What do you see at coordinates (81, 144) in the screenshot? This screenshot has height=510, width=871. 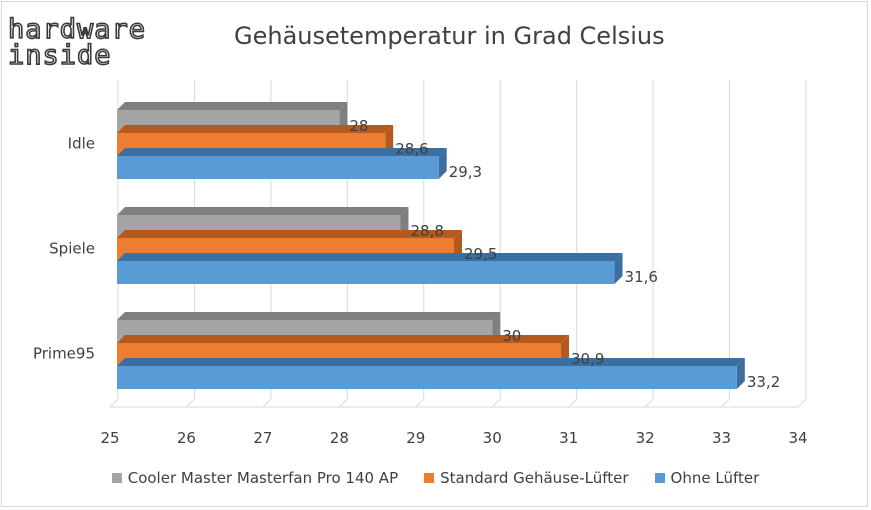 I see `category-label: Idle` at bounding box center [81, 144].